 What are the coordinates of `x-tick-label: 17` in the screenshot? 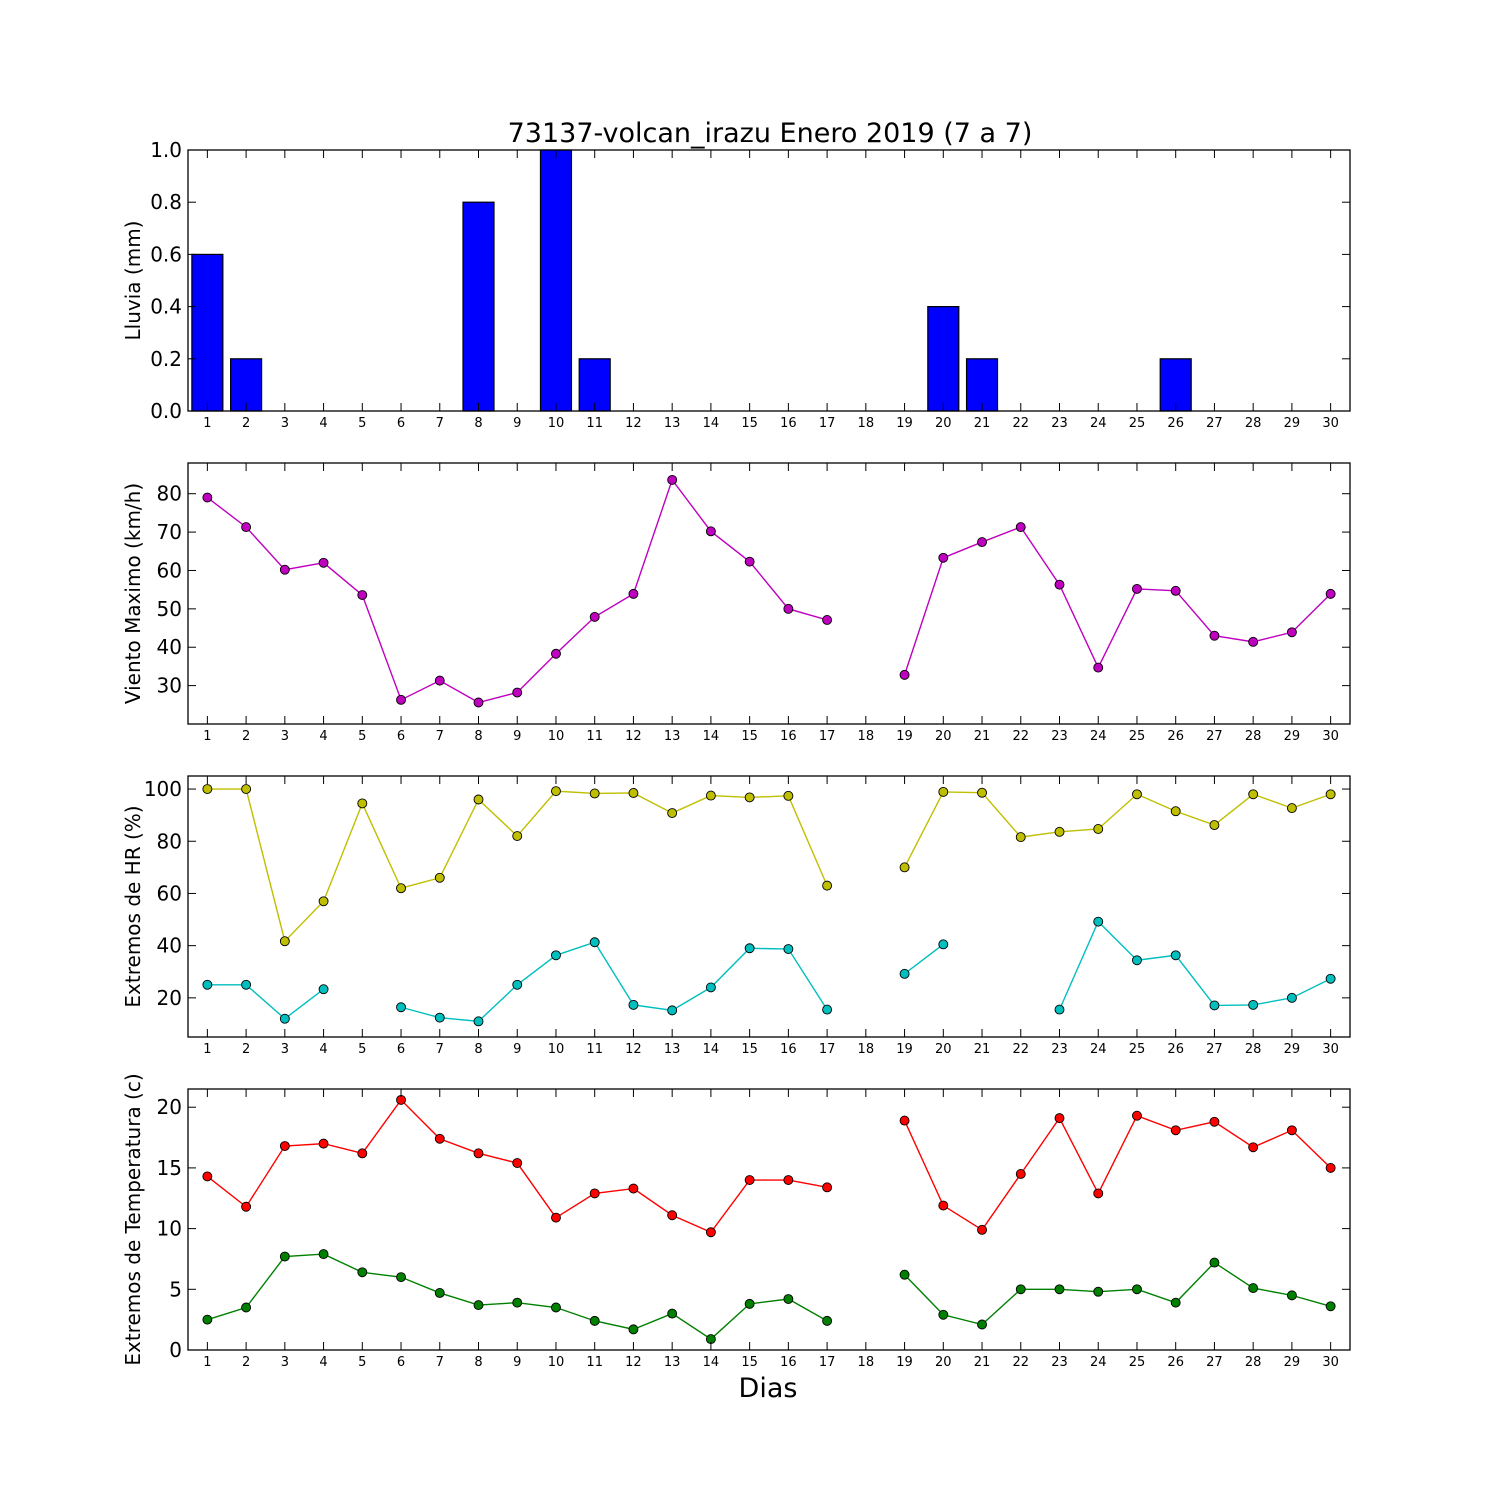 It's located at (827, 736).